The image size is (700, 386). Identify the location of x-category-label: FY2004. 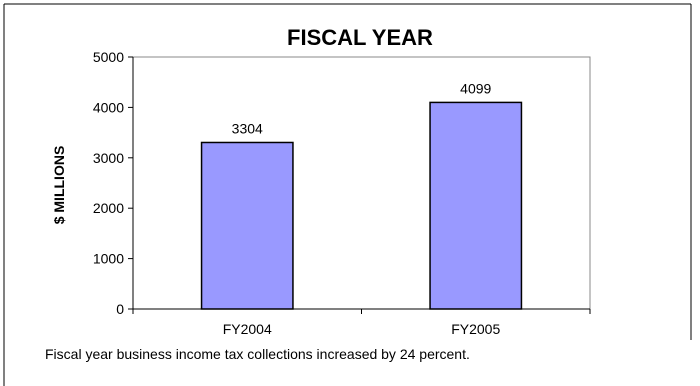
(247, 329).